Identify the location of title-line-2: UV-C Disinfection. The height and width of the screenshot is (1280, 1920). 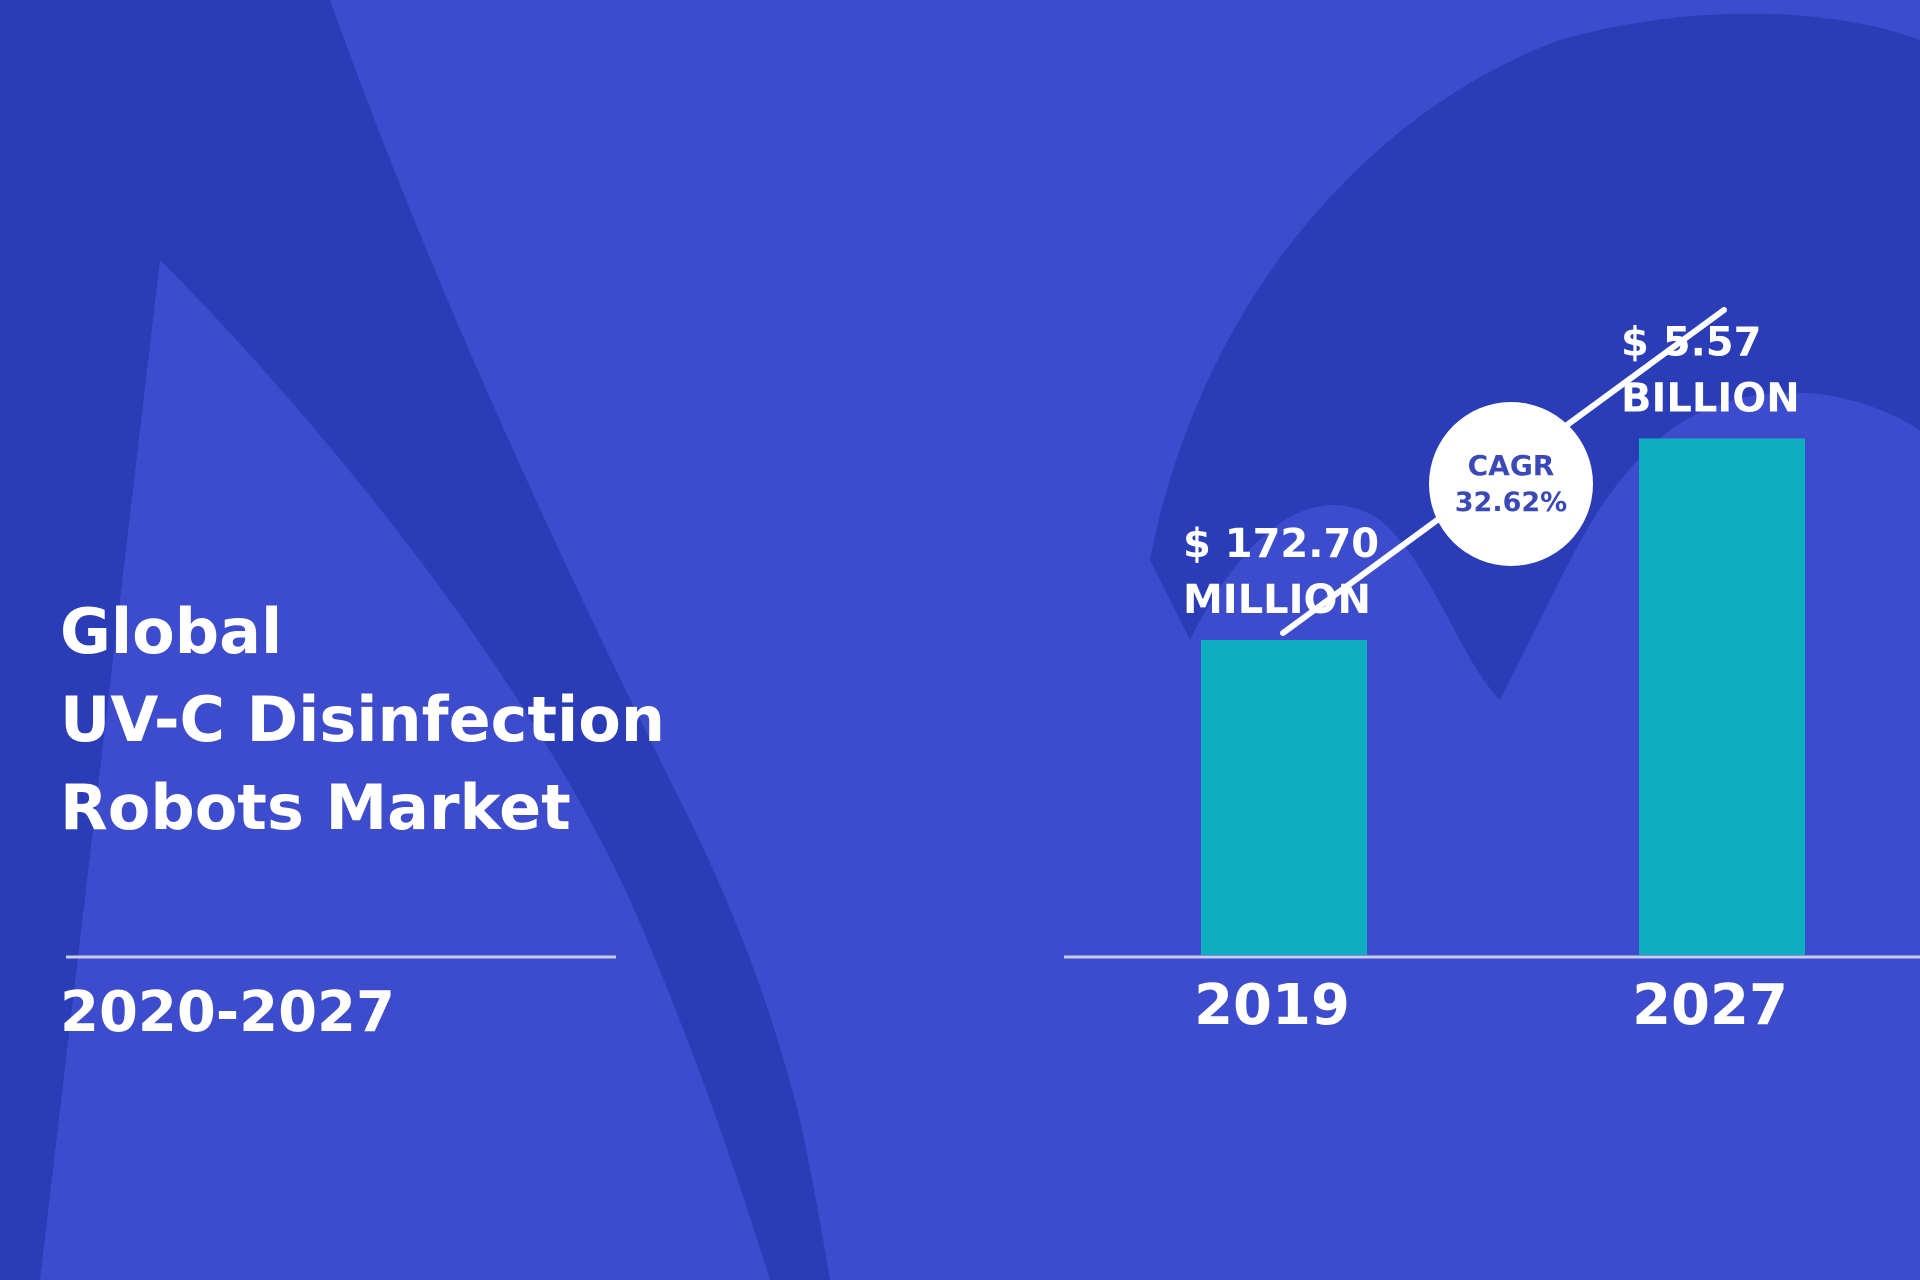
(363, 719).